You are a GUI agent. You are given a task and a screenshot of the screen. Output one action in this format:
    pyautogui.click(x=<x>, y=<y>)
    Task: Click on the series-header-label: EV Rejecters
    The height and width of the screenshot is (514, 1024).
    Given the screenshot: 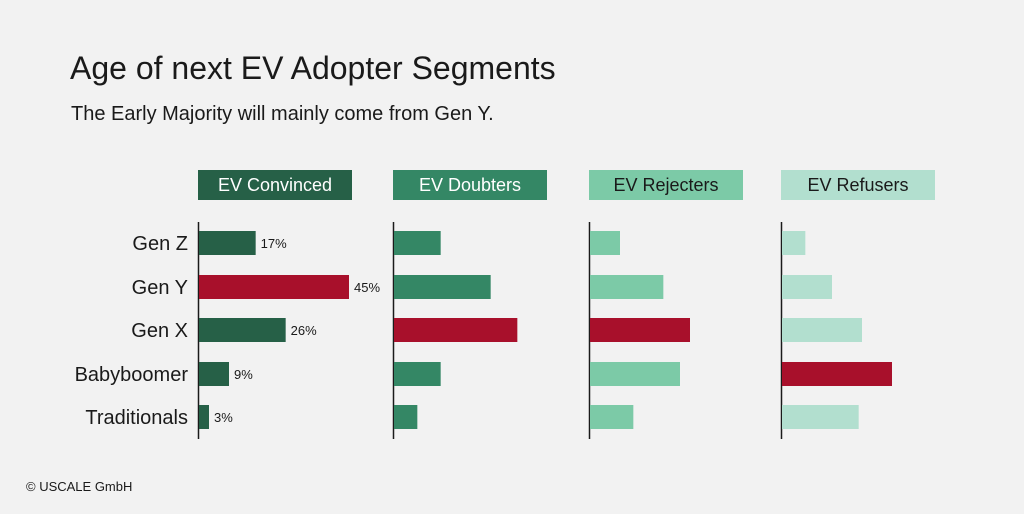 What is the action you would take?
    pyautogui.click(x=665, y=185)
    